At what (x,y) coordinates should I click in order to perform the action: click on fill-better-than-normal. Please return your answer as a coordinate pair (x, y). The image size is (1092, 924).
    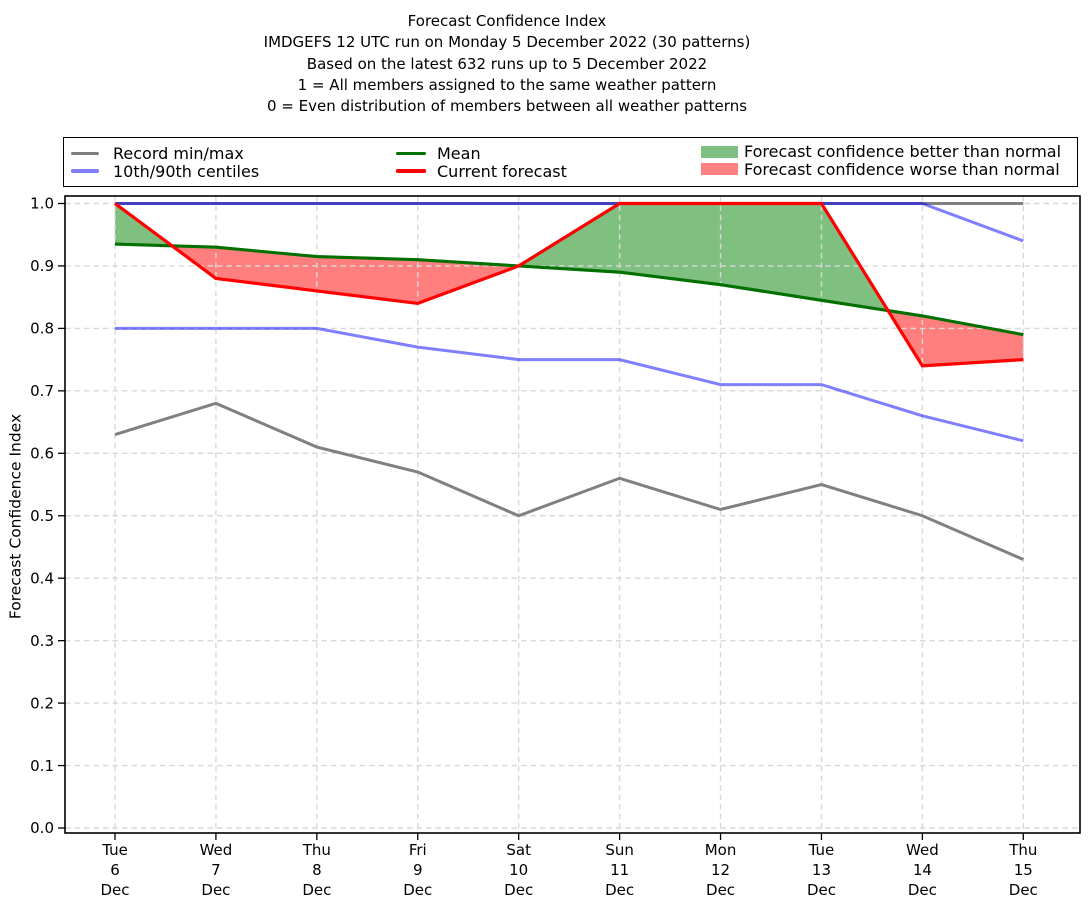
    Looking at the image, I should click on (703, 257).